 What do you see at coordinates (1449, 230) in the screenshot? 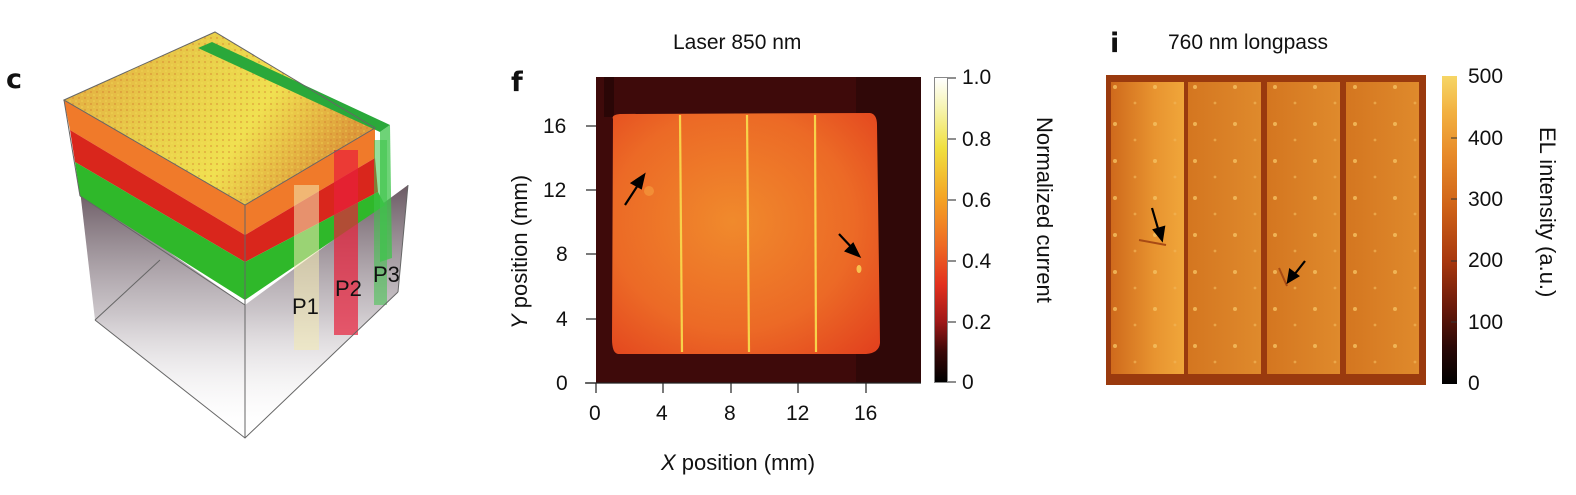
I see `colorbar-el-intensity` at bounding box center [1449, 230].